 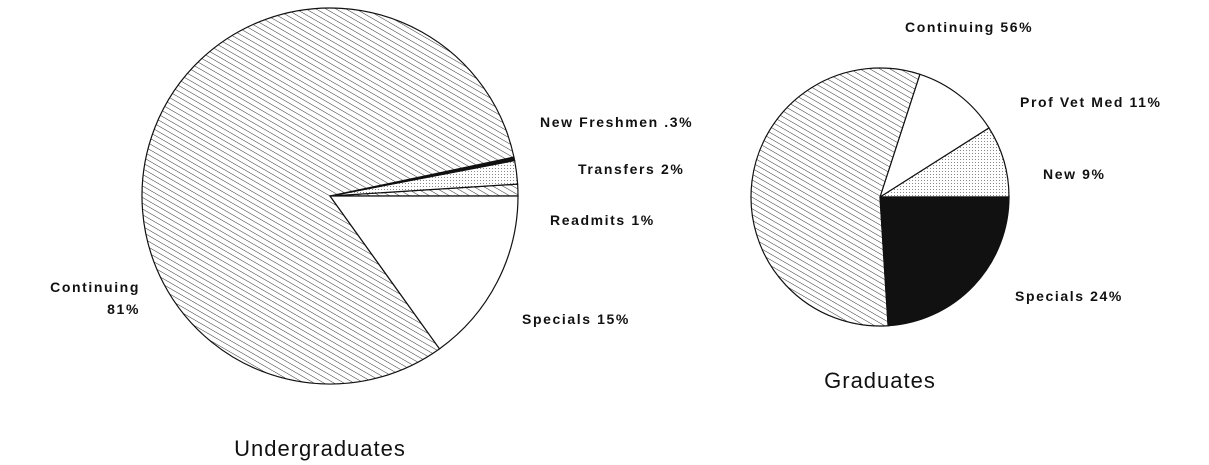 I want to click on value-label: 2%, so click(x=672, y=169).